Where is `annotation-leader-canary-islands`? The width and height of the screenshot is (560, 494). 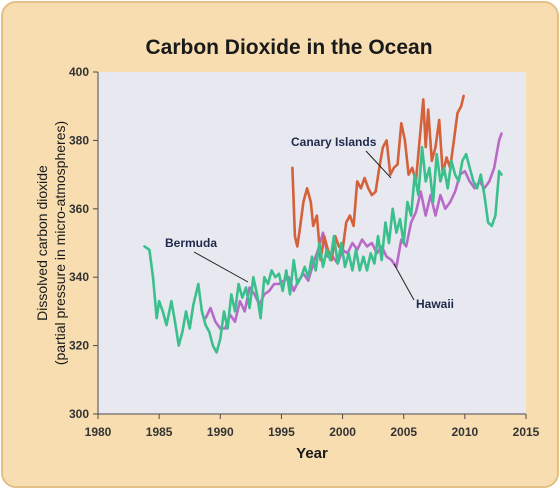 annotation-leader-canary-islands is located at coordinates (378, 164).